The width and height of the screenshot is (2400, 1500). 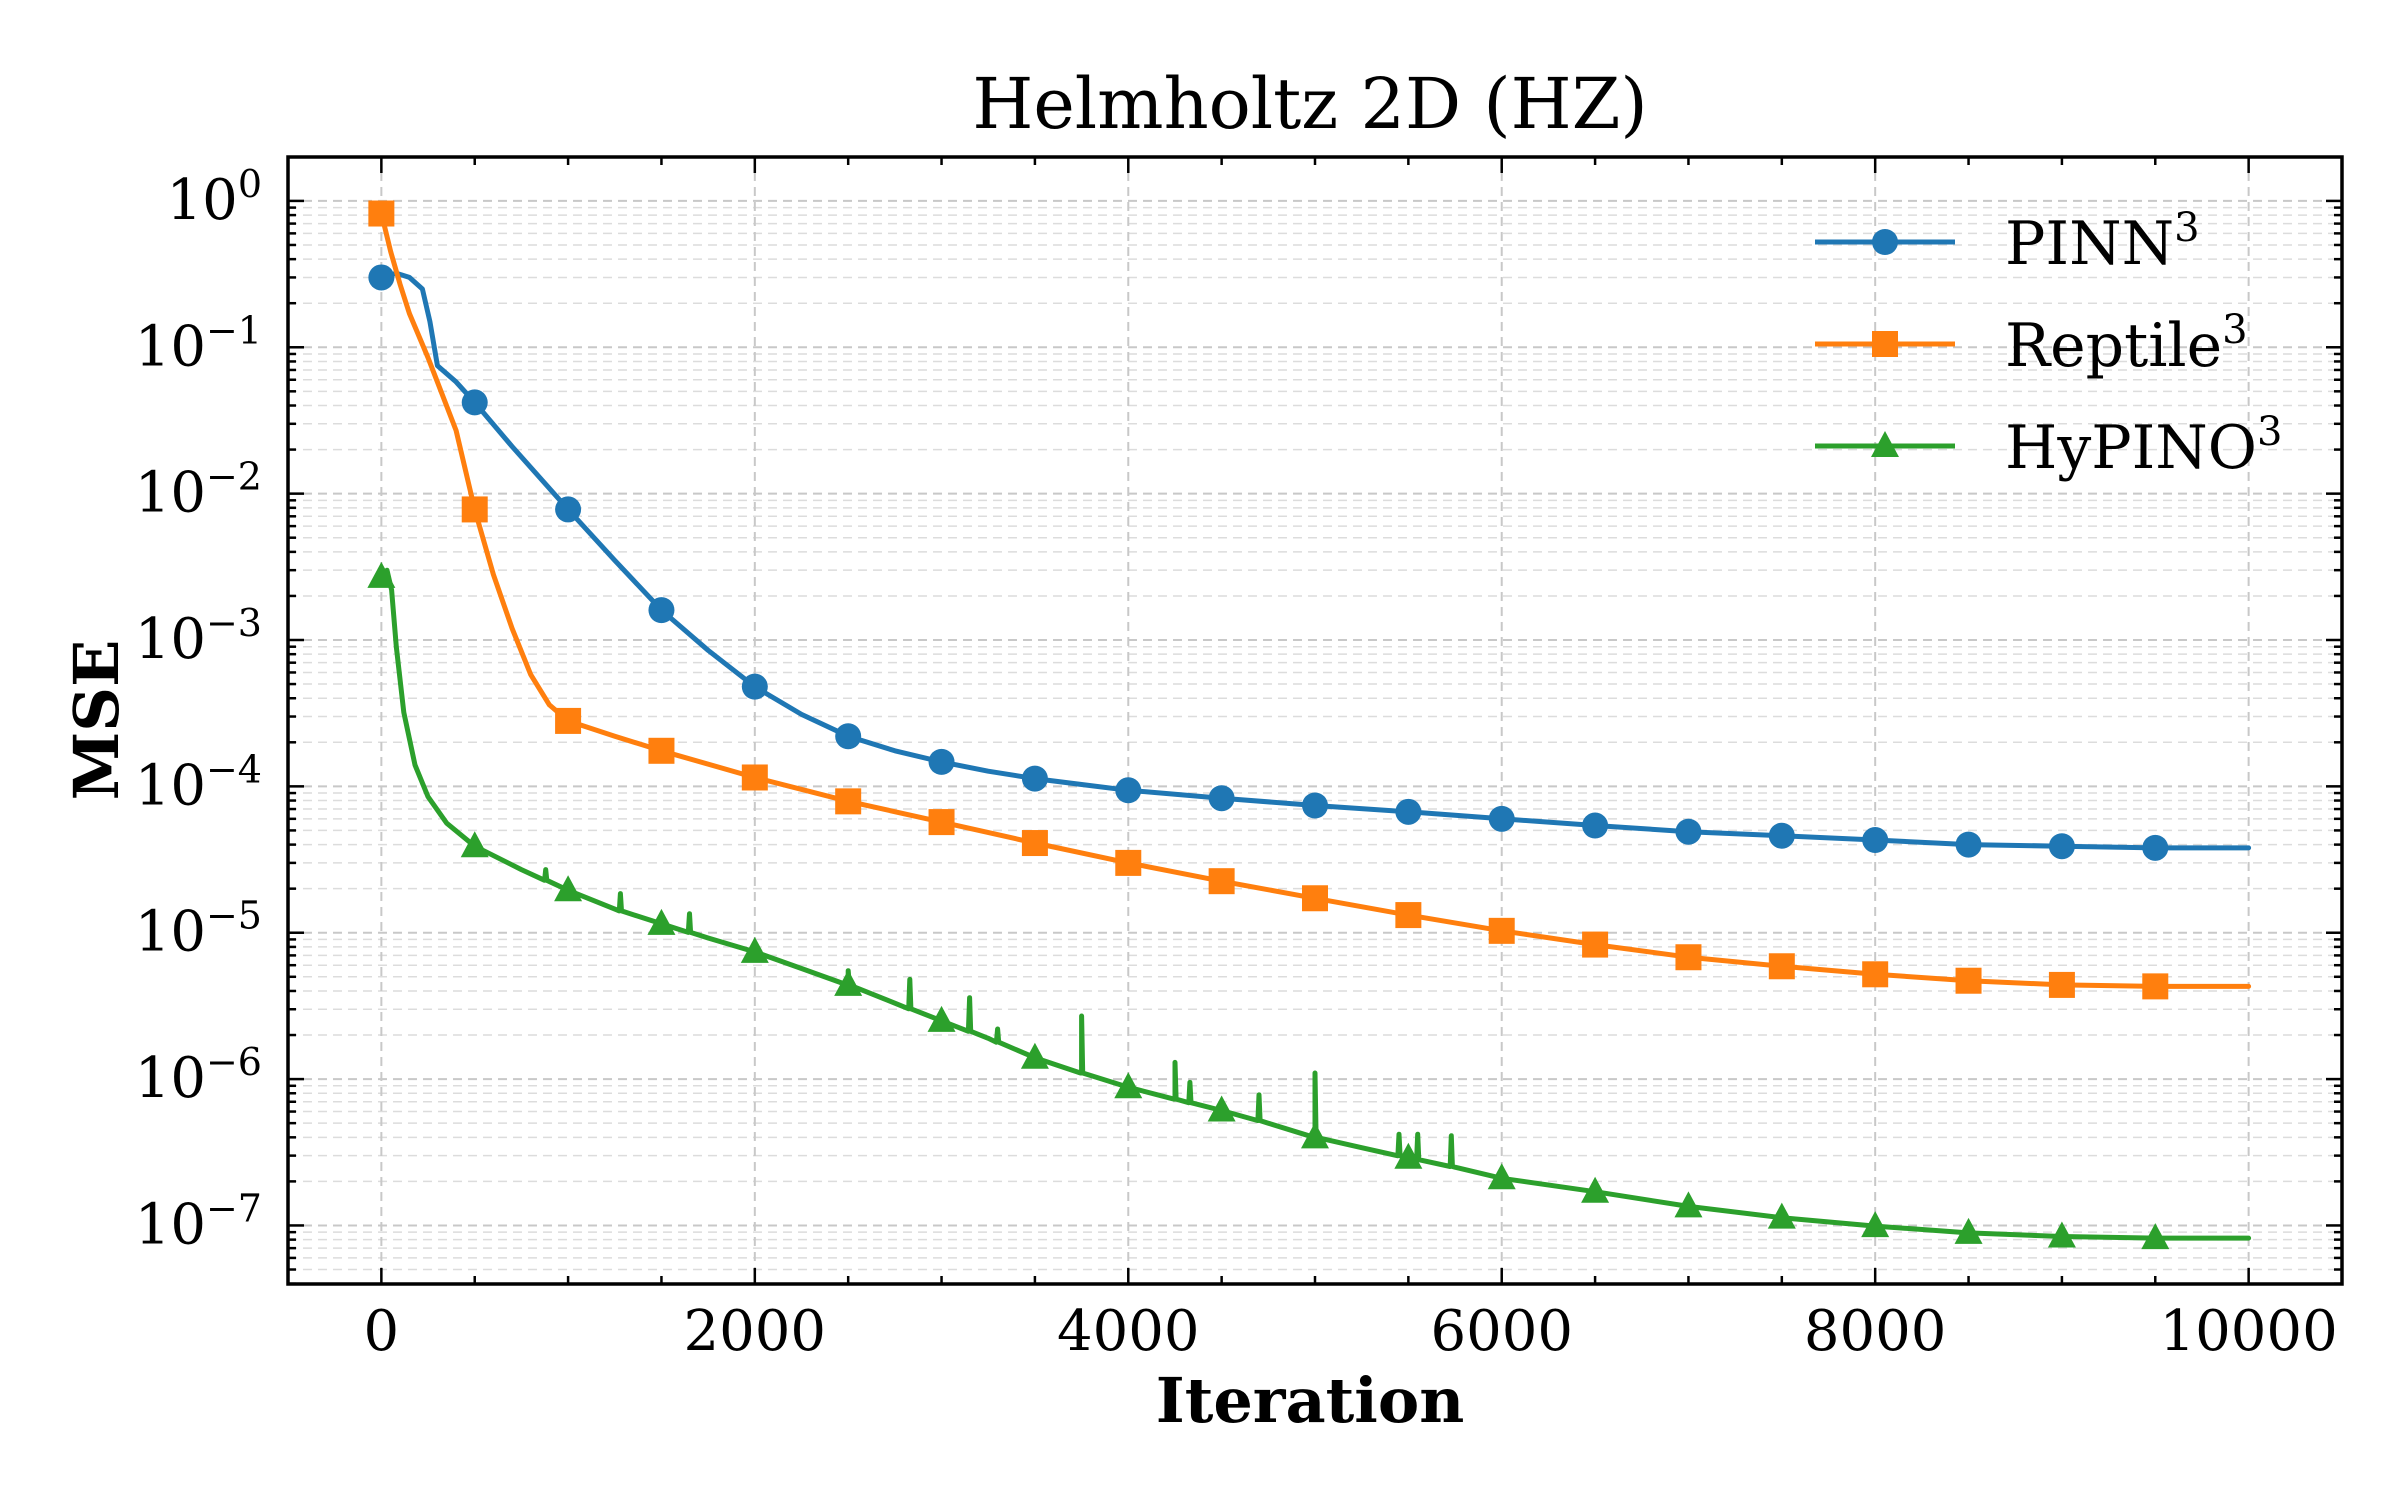 I want to click on y-tick-exponent: −3, so click(x=234, y=623).